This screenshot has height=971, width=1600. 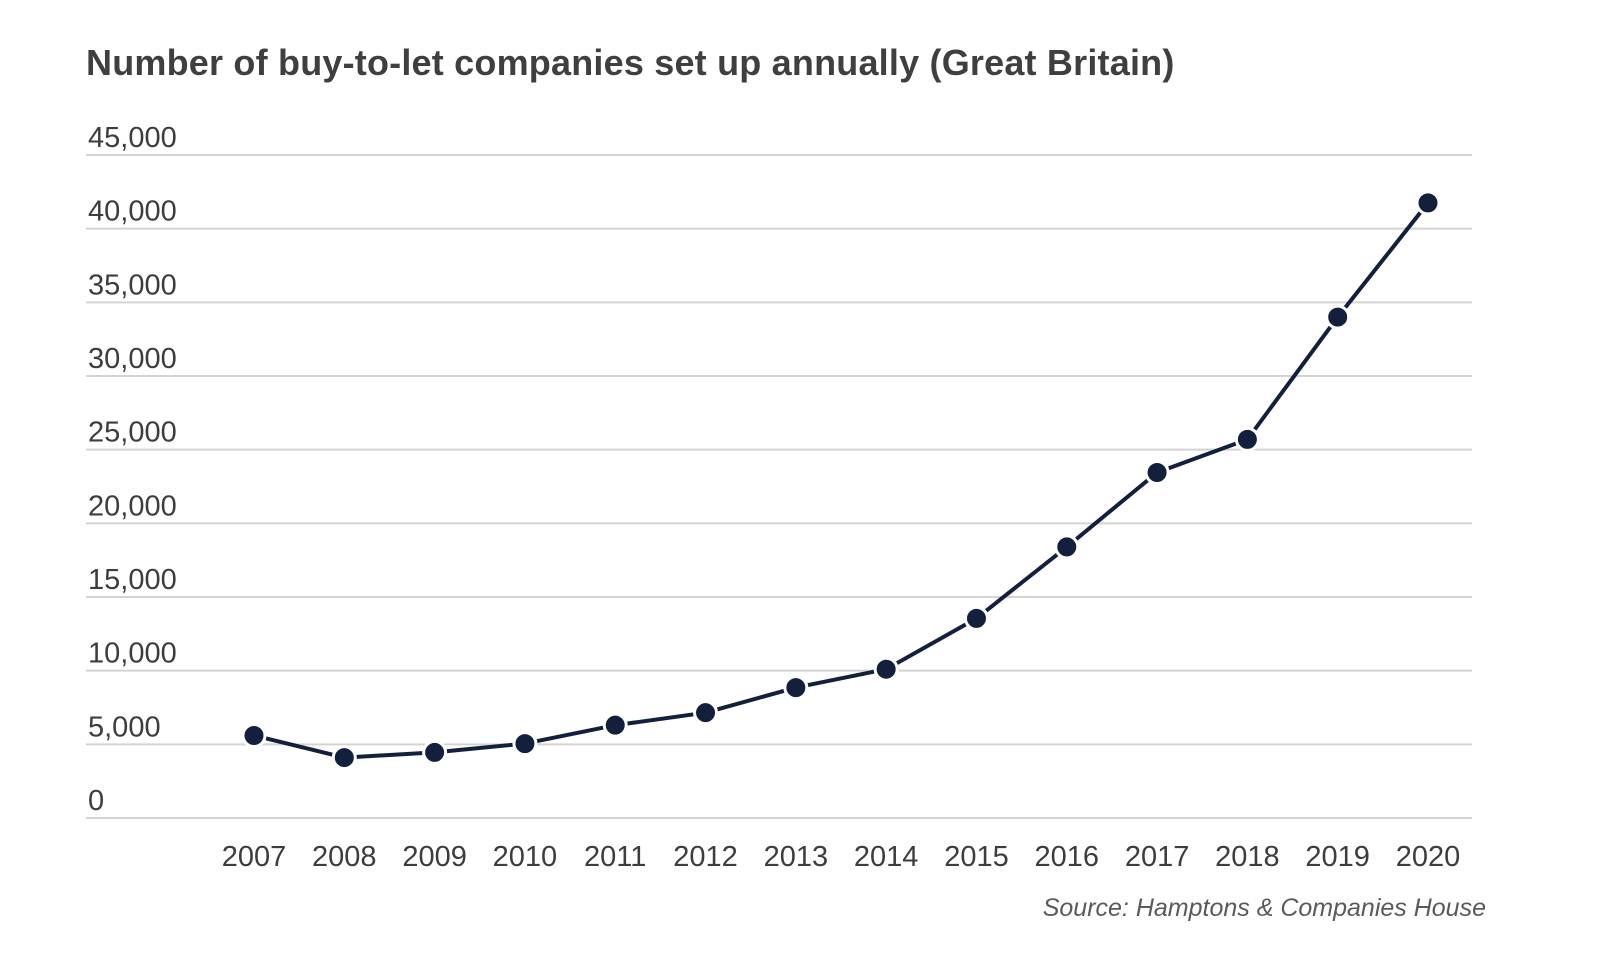 What do you see at coordinates (132, 212) in the screenshot?
I see `y-tick-label: 40,000` at bounding box center [132, 212].